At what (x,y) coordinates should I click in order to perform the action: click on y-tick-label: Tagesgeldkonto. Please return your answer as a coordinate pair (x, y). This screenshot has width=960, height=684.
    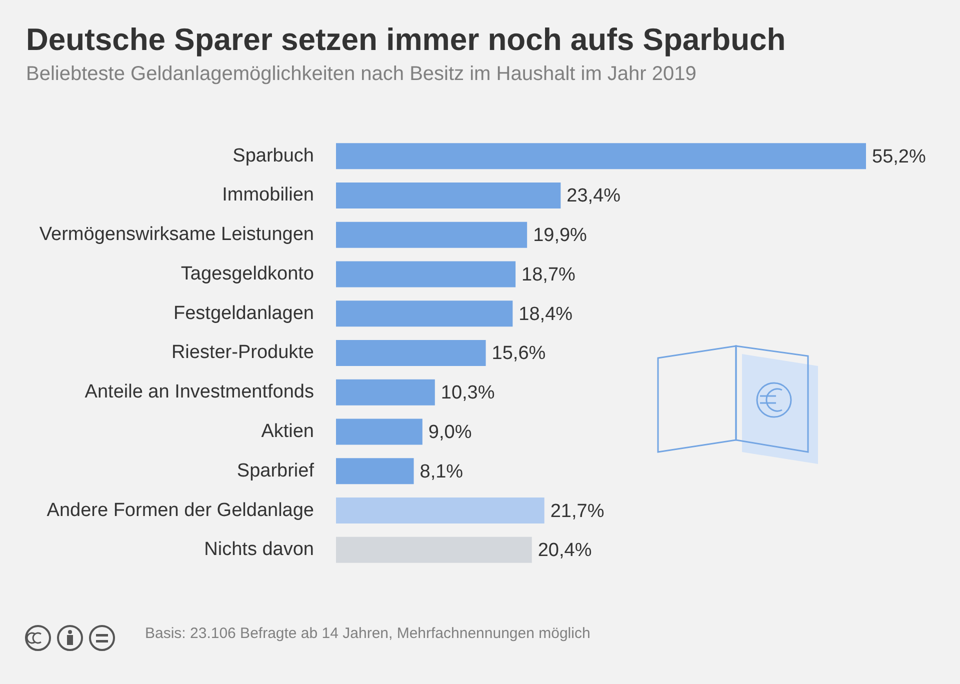
    Looking at the image, I should click on (247, 273).